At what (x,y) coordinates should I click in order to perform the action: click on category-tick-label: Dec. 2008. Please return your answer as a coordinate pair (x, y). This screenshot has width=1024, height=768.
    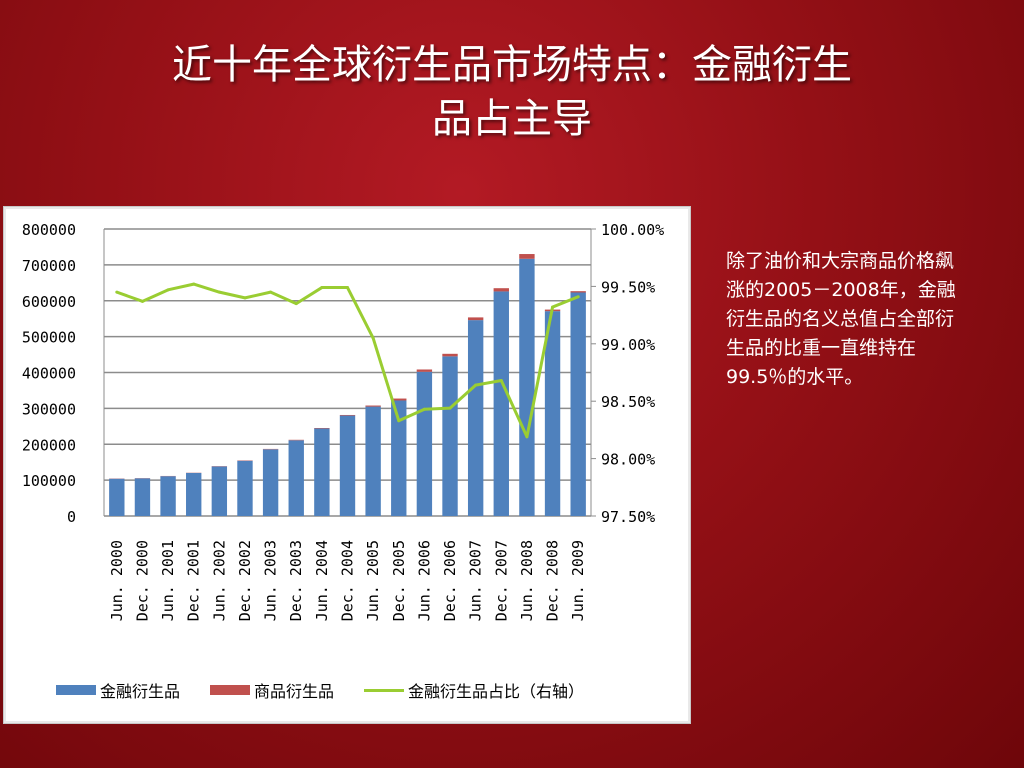
    Looking at the image, I should click on (553, 580).